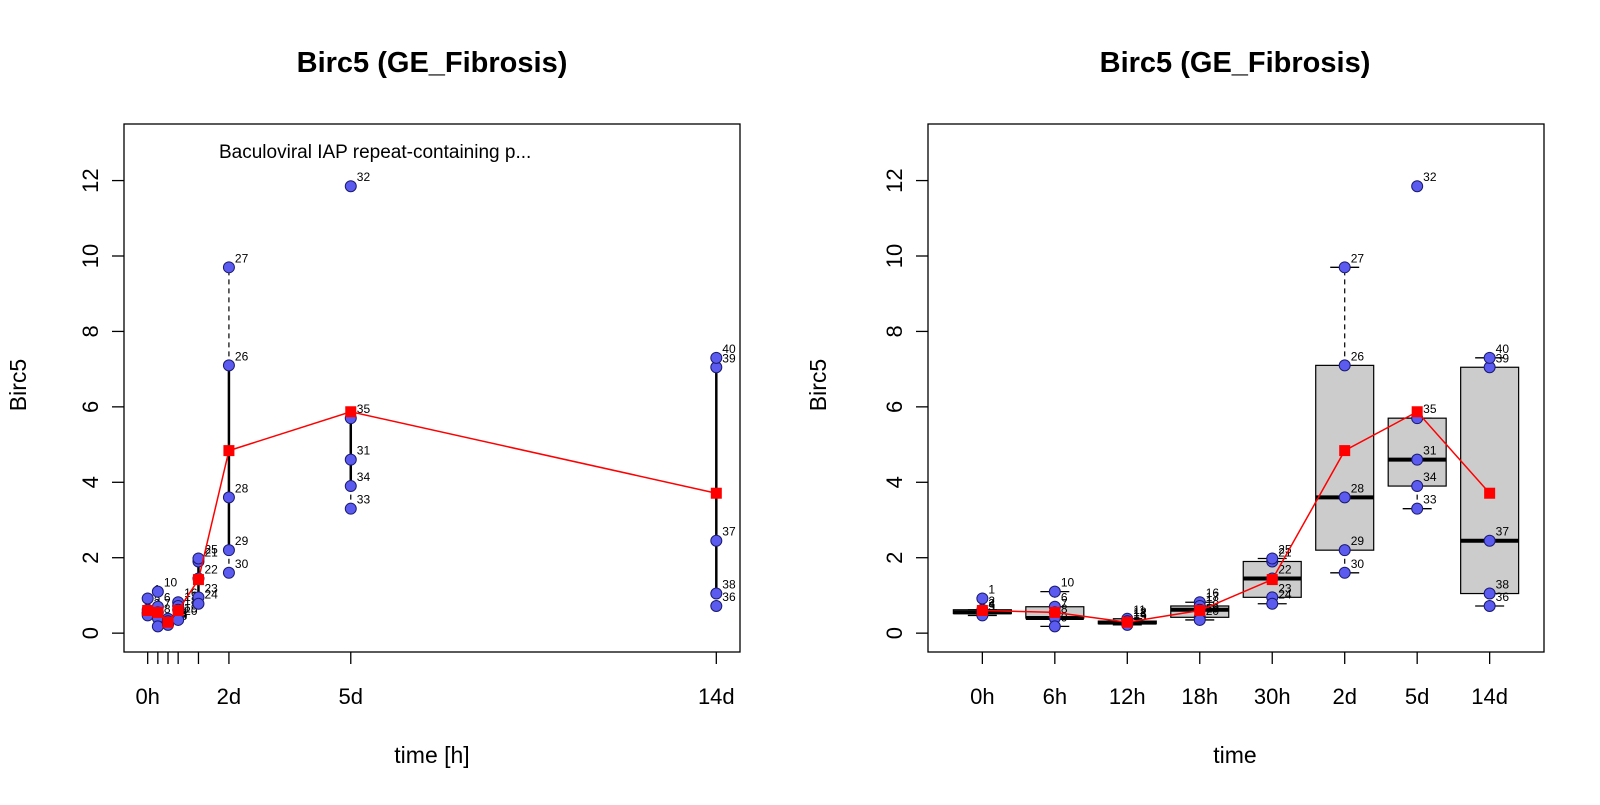 This screenshot has height=805, width=1600. What do you see at coordinates (1285, 552) in the screenshot?
I see `right-point-label: 21` at bounding box center [1285, 552].